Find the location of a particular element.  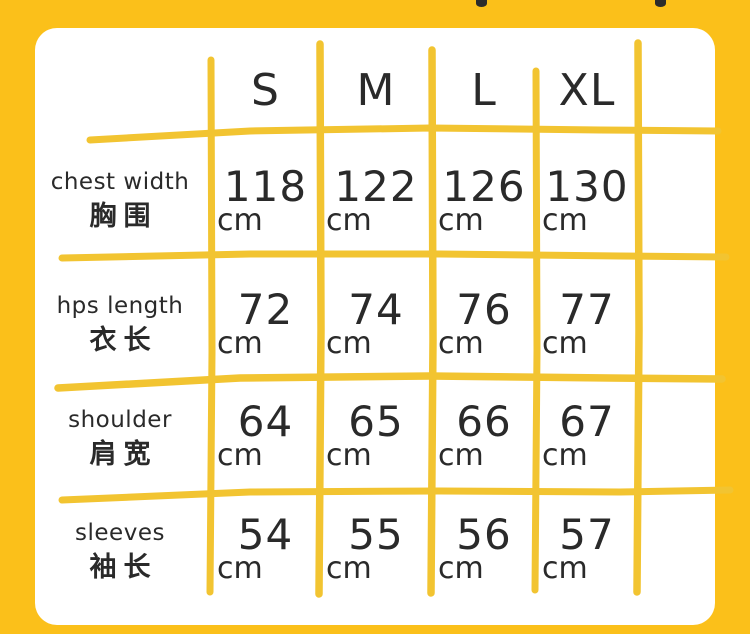

cell-chest-m-value: 122 is located at coordinates (376, 186).